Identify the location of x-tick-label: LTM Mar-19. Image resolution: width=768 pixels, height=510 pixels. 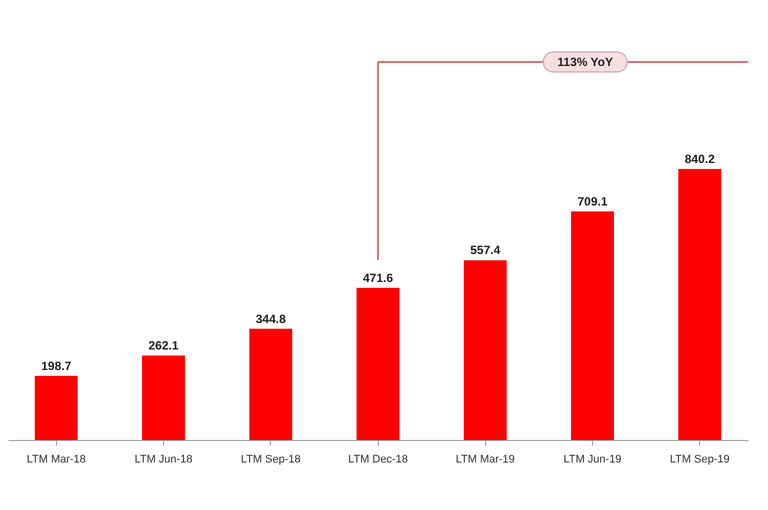
(485, 460).